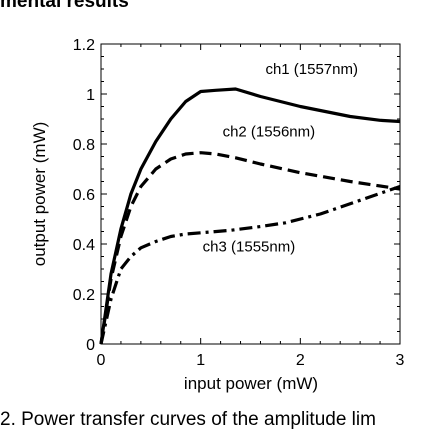 This screenshot has width=440, height=431. What do you see at coordinates (64, 6) in the screenshot?
I see `section-heading: mental results` at bounding box center [64, 6].